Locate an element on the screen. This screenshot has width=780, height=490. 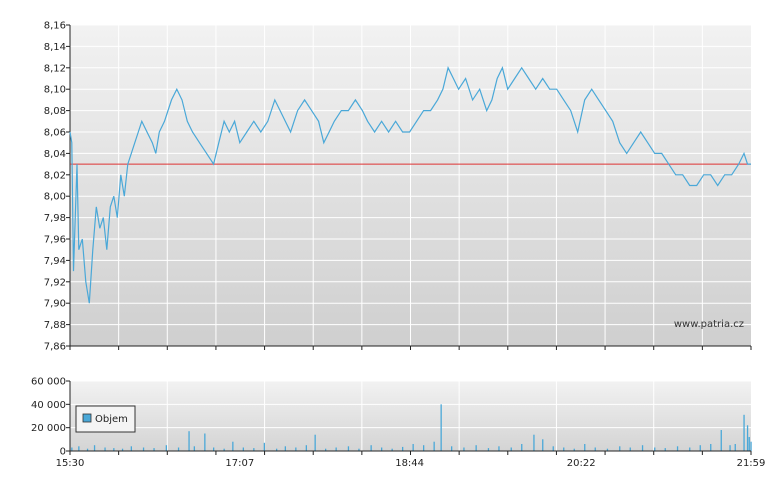
price-y-tick-label: 8,00 is located at coordinates (55, 197).